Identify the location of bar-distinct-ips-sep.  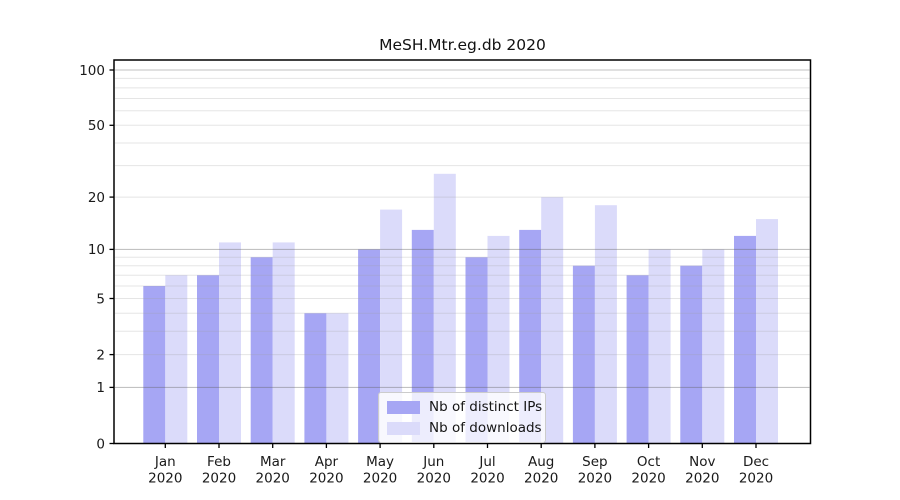
(583, 354).